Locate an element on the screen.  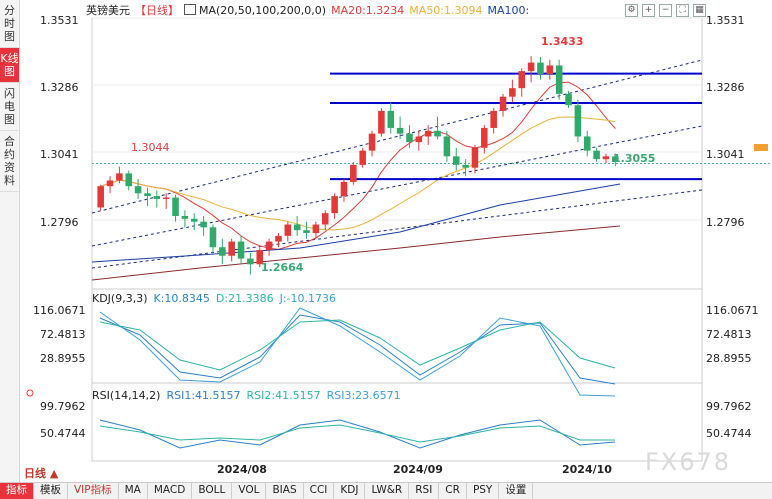
rsi-panel is located at coordinates (397, 422).